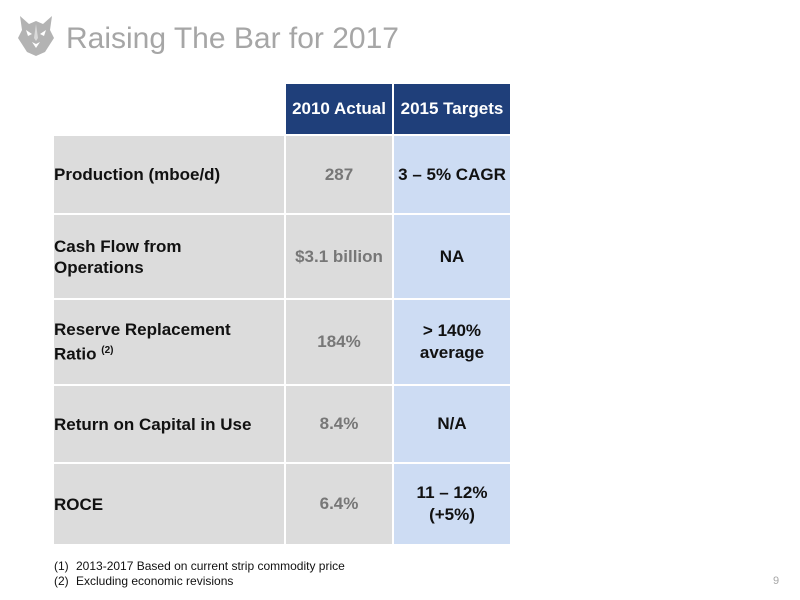  I want to click on slide-title: Raising The Bar for 2017, so click(232, 38).